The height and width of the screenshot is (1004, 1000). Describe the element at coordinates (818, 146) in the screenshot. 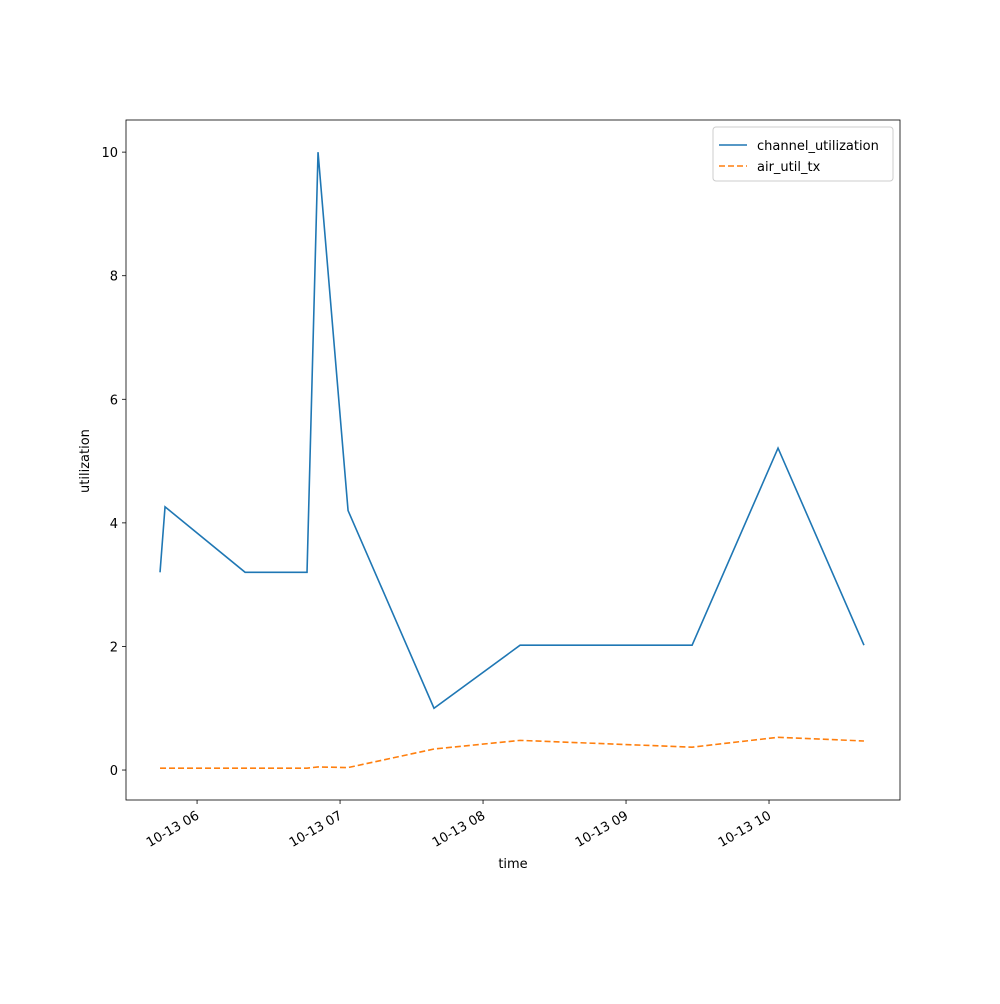

I see `legend-label: channel_utilization` at that location.